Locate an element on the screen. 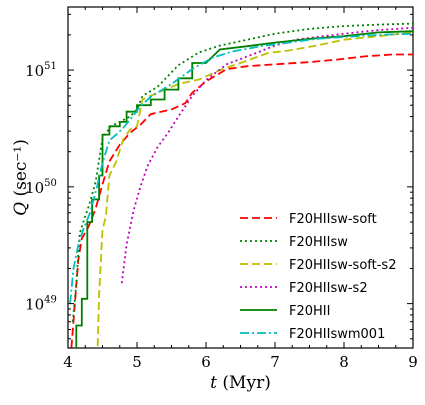 This screenshot has width=425, height=405. legend-label-3: F20HIIsw-soft-s2 is located at coordinates (342, 265).